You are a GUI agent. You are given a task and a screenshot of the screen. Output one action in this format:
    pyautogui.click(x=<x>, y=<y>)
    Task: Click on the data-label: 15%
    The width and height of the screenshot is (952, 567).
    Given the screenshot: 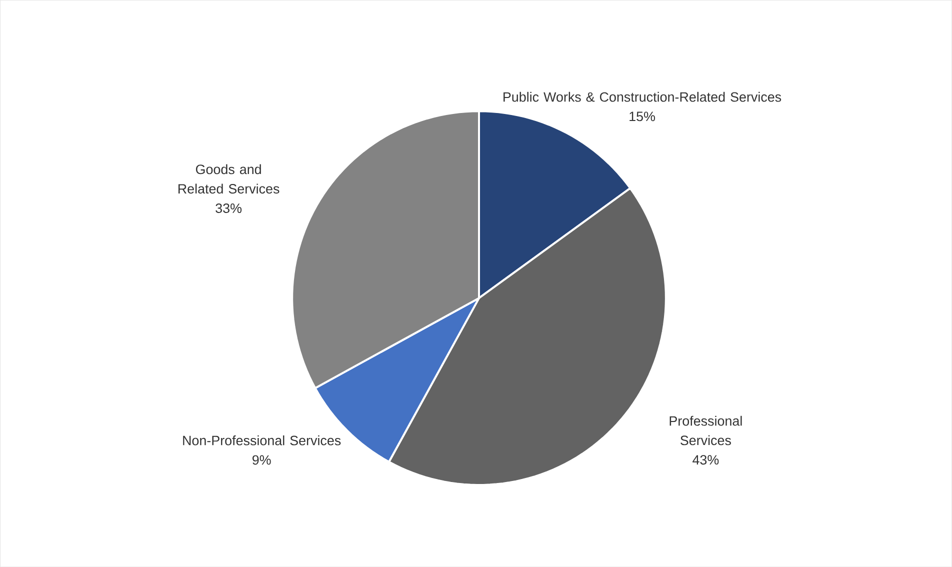 What is the action you would take?
    pyautogui.click(x=642, y=117)
    